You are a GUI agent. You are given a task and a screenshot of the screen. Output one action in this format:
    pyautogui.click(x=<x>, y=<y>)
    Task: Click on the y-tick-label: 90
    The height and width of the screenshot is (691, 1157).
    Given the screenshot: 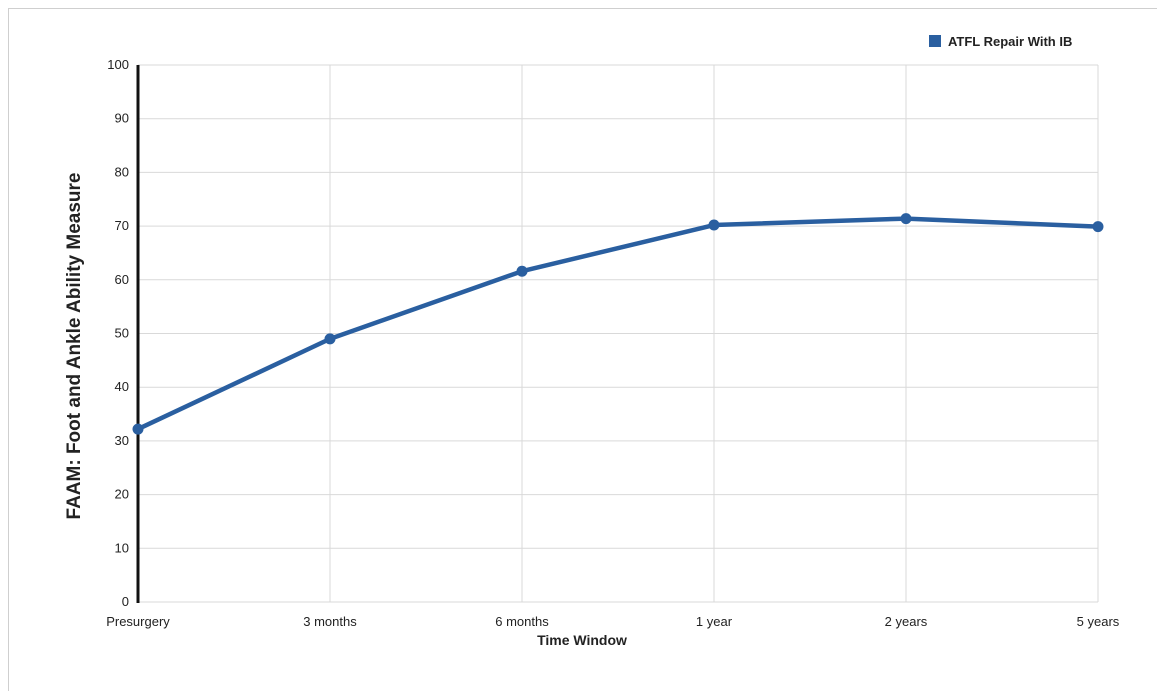 What is the action you would take?
    pyautogui.click(x=122, y=118)
    